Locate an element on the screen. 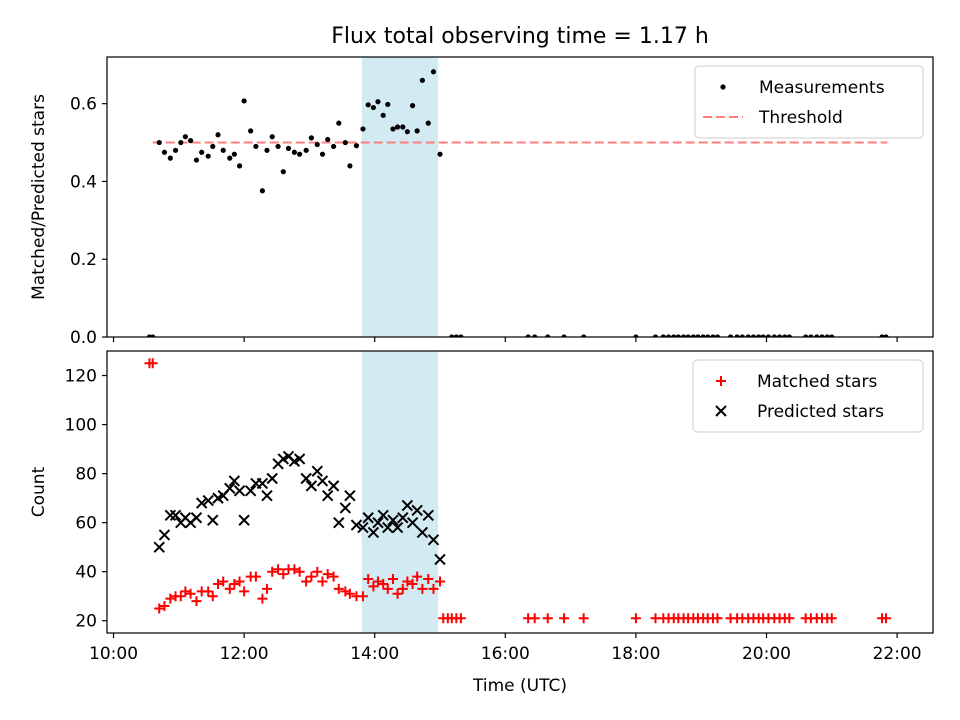 This screenshot has height=720, width=960. y-tick-label: 40 is located at coordinates (86, 573).